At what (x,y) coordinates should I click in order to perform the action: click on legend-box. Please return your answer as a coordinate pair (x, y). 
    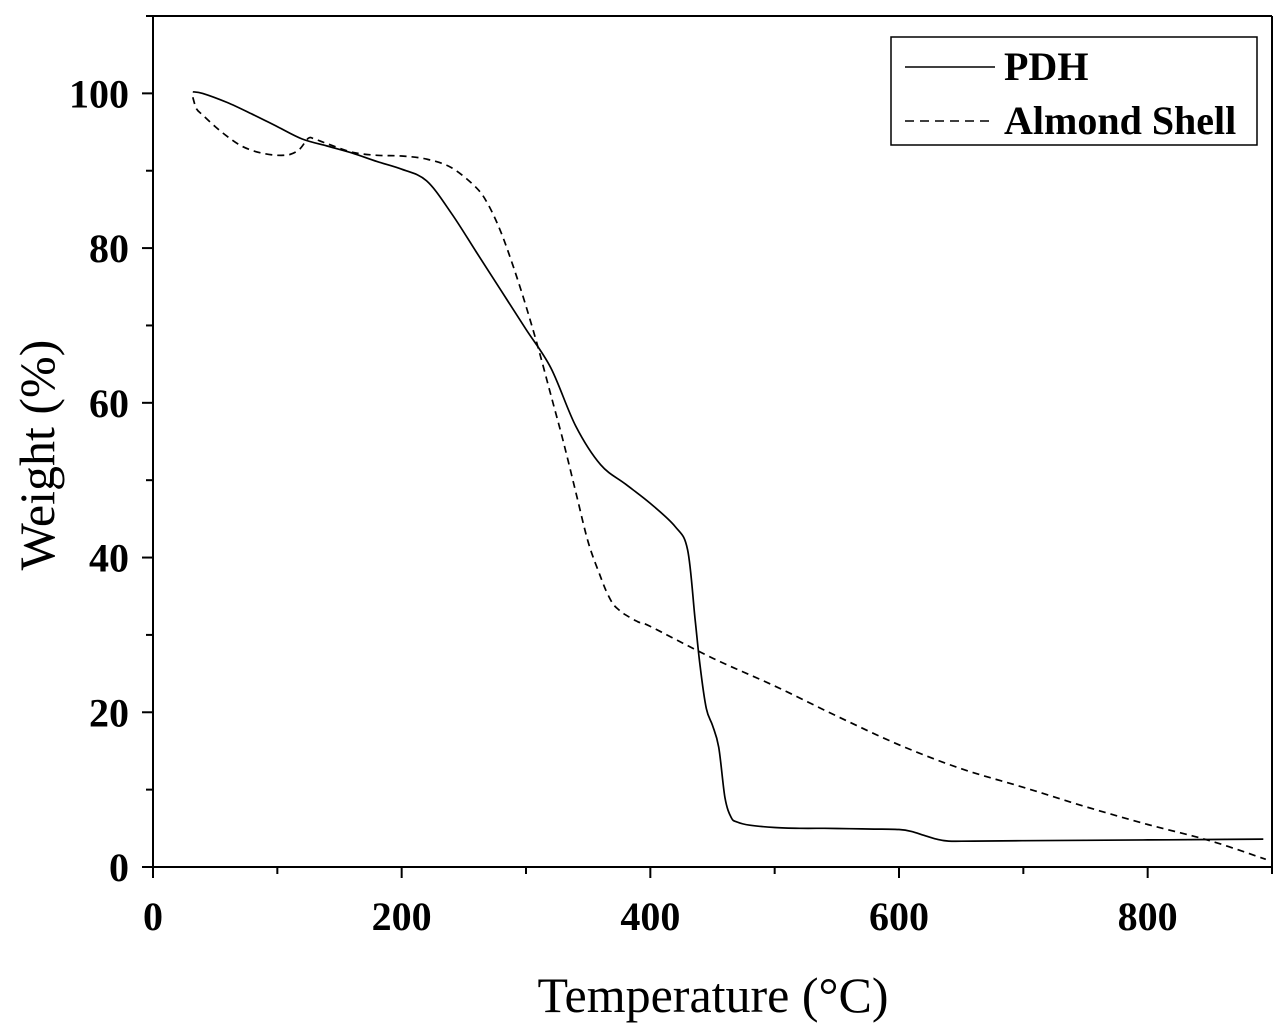
    Looking at the image, I should click on (1074, 91).